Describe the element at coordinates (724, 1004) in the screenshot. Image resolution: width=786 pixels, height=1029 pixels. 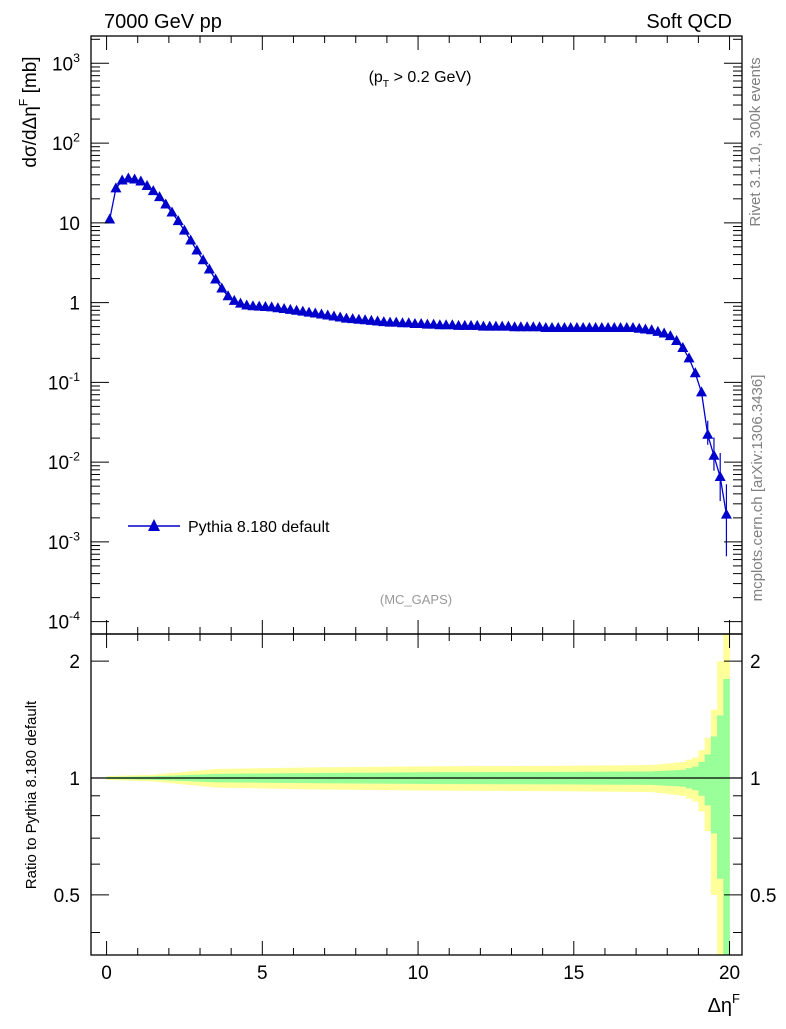
I see `x-axis-label: ΔηF​` at that location.